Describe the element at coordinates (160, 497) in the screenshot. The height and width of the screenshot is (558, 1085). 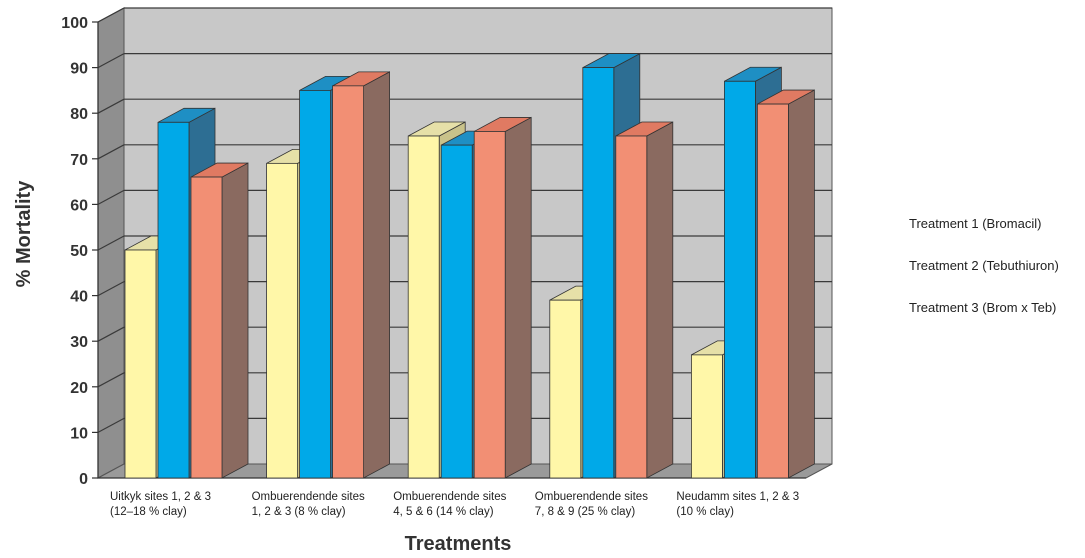
I see `x-category-label-line: Uitkyk sites 1, 2 & 3` at that location.